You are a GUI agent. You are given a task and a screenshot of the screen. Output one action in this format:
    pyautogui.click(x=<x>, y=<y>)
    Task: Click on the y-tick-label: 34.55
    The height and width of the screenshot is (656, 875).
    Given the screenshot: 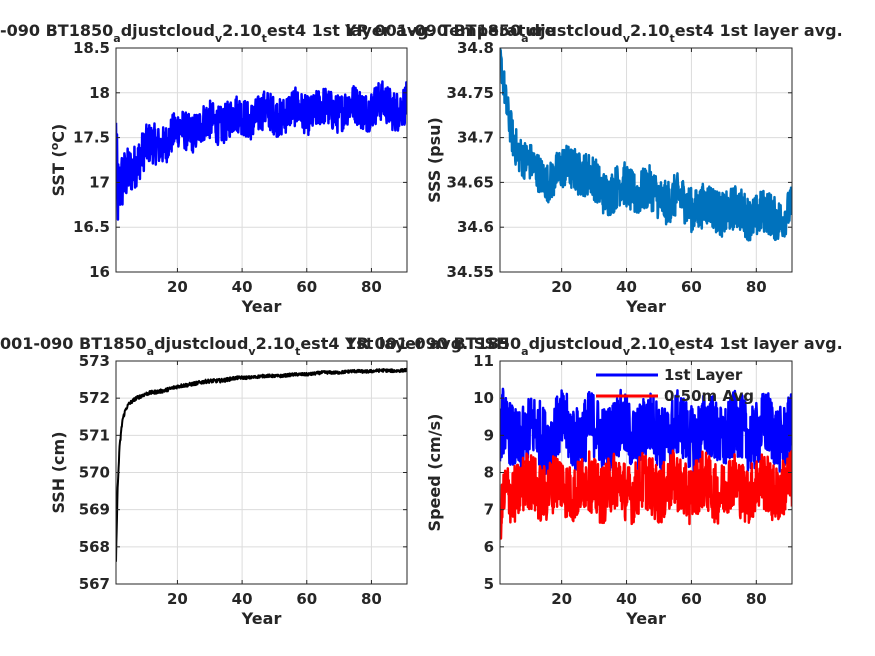 What is the action you would take?
    pyautogui.click(x=470, y=272)
    